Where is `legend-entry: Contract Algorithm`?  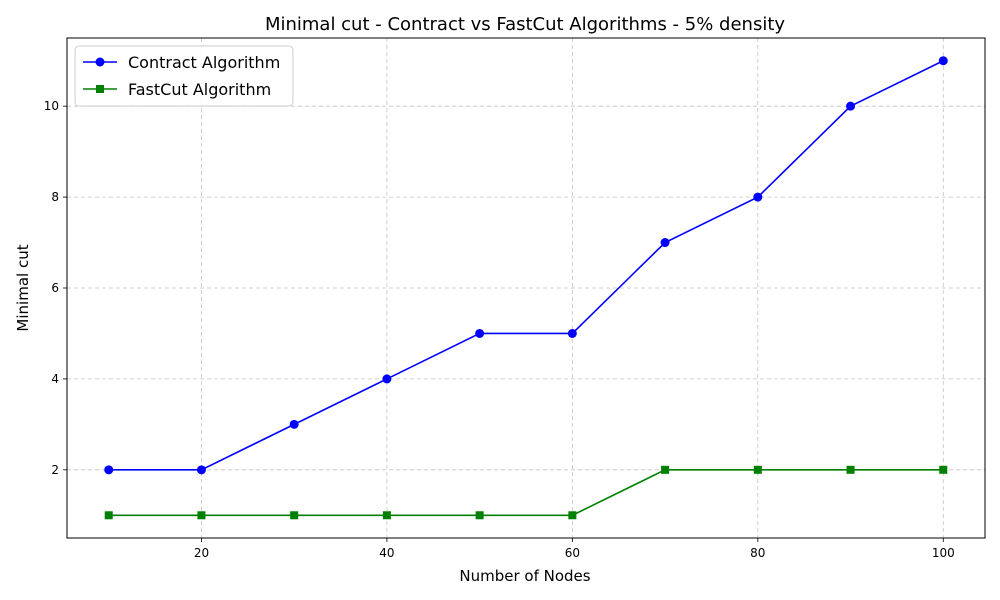 legend-entry: Contract Algorithm is located at coordinates (181, 62).